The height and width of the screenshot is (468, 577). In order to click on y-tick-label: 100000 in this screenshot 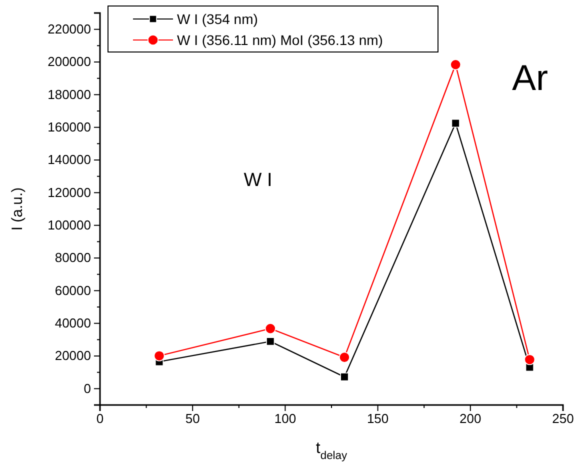, I will do `click(69, 224)`.